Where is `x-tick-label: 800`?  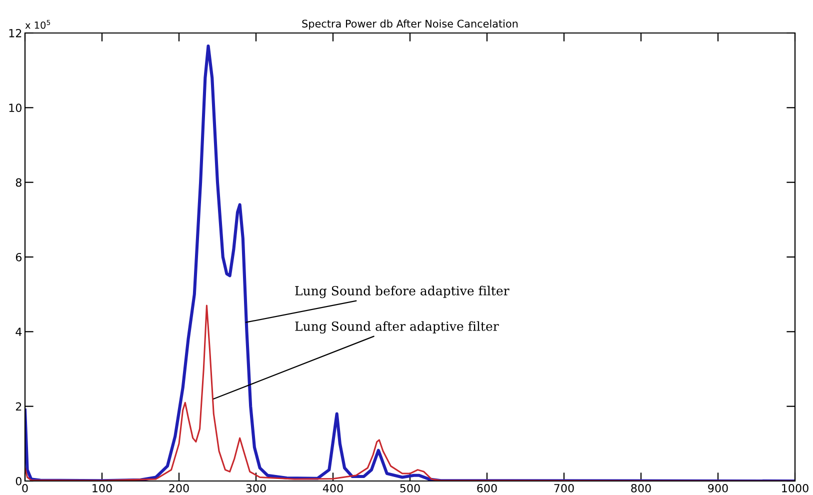
x-tick-label: 800 is located at coordinates (641, 488).